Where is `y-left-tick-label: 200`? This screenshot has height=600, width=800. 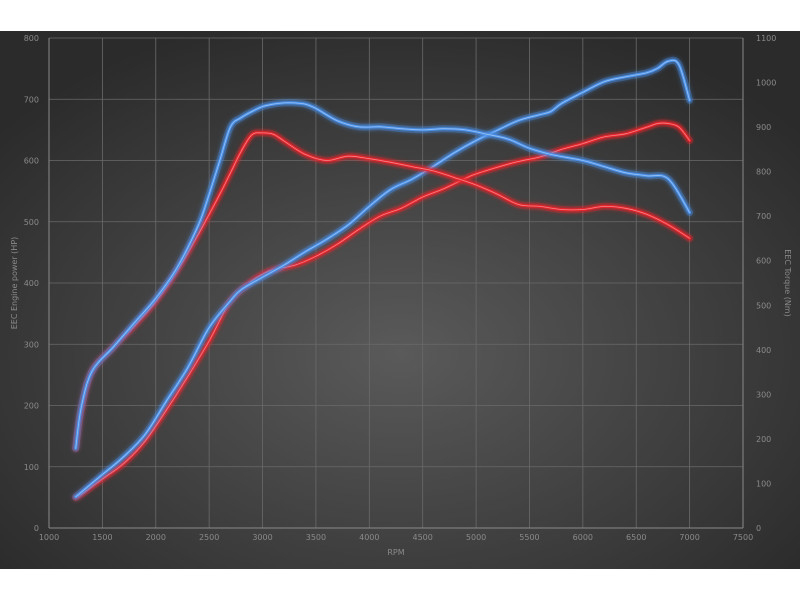
y-left-tick-label: 200 is located at coordinates (31, 406).